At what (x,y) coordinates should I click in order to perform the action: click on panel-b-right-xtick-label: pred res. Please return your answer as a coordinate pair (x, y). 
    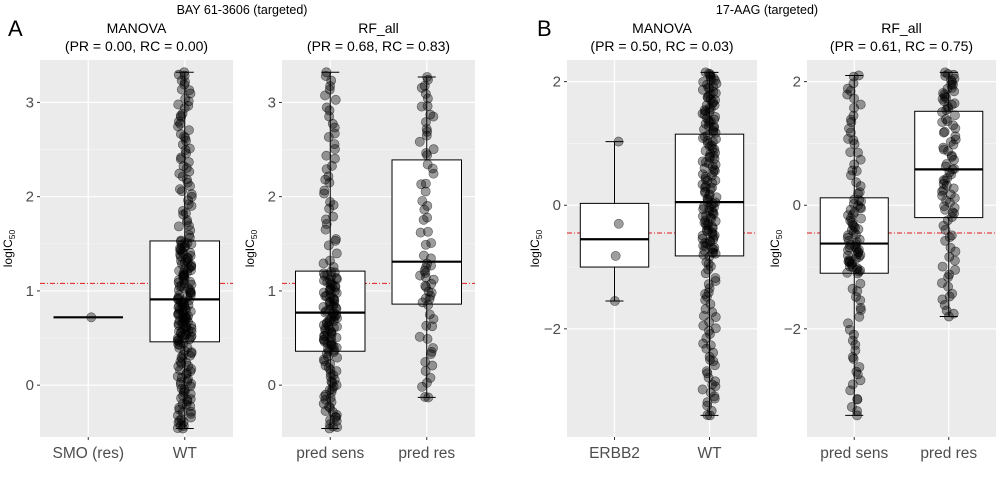
    Looking at the image, I should click on (948, 453).